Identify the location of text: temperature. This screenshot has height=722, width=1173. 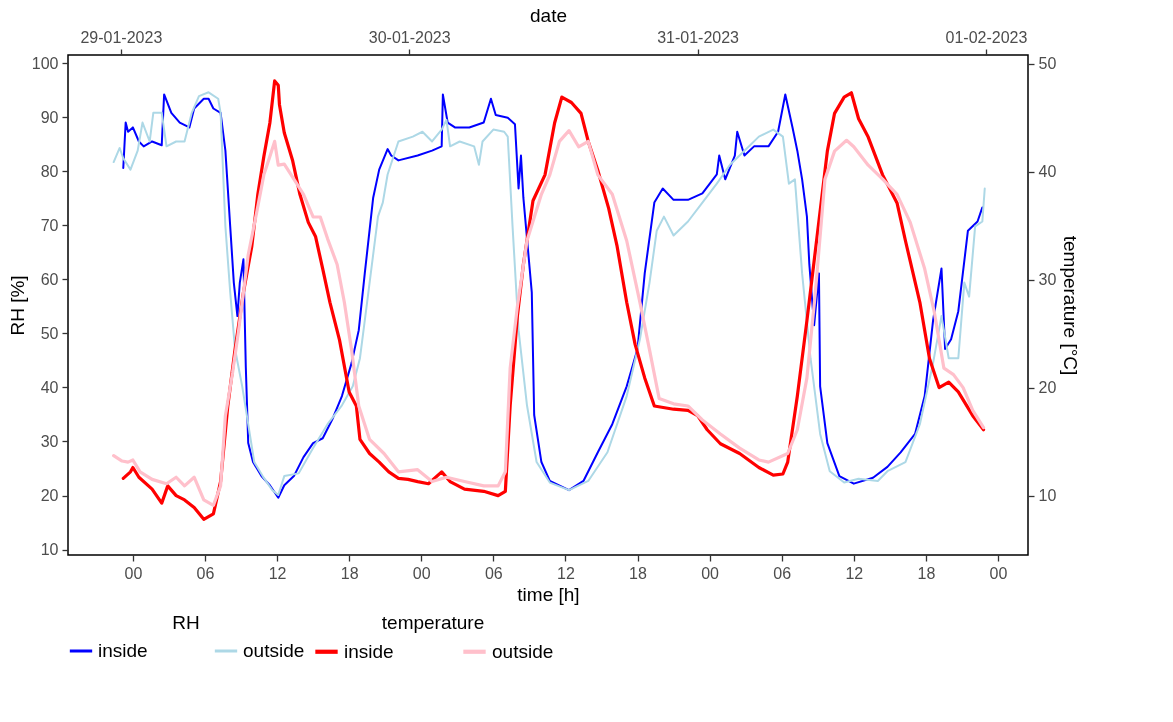
(433, 622).